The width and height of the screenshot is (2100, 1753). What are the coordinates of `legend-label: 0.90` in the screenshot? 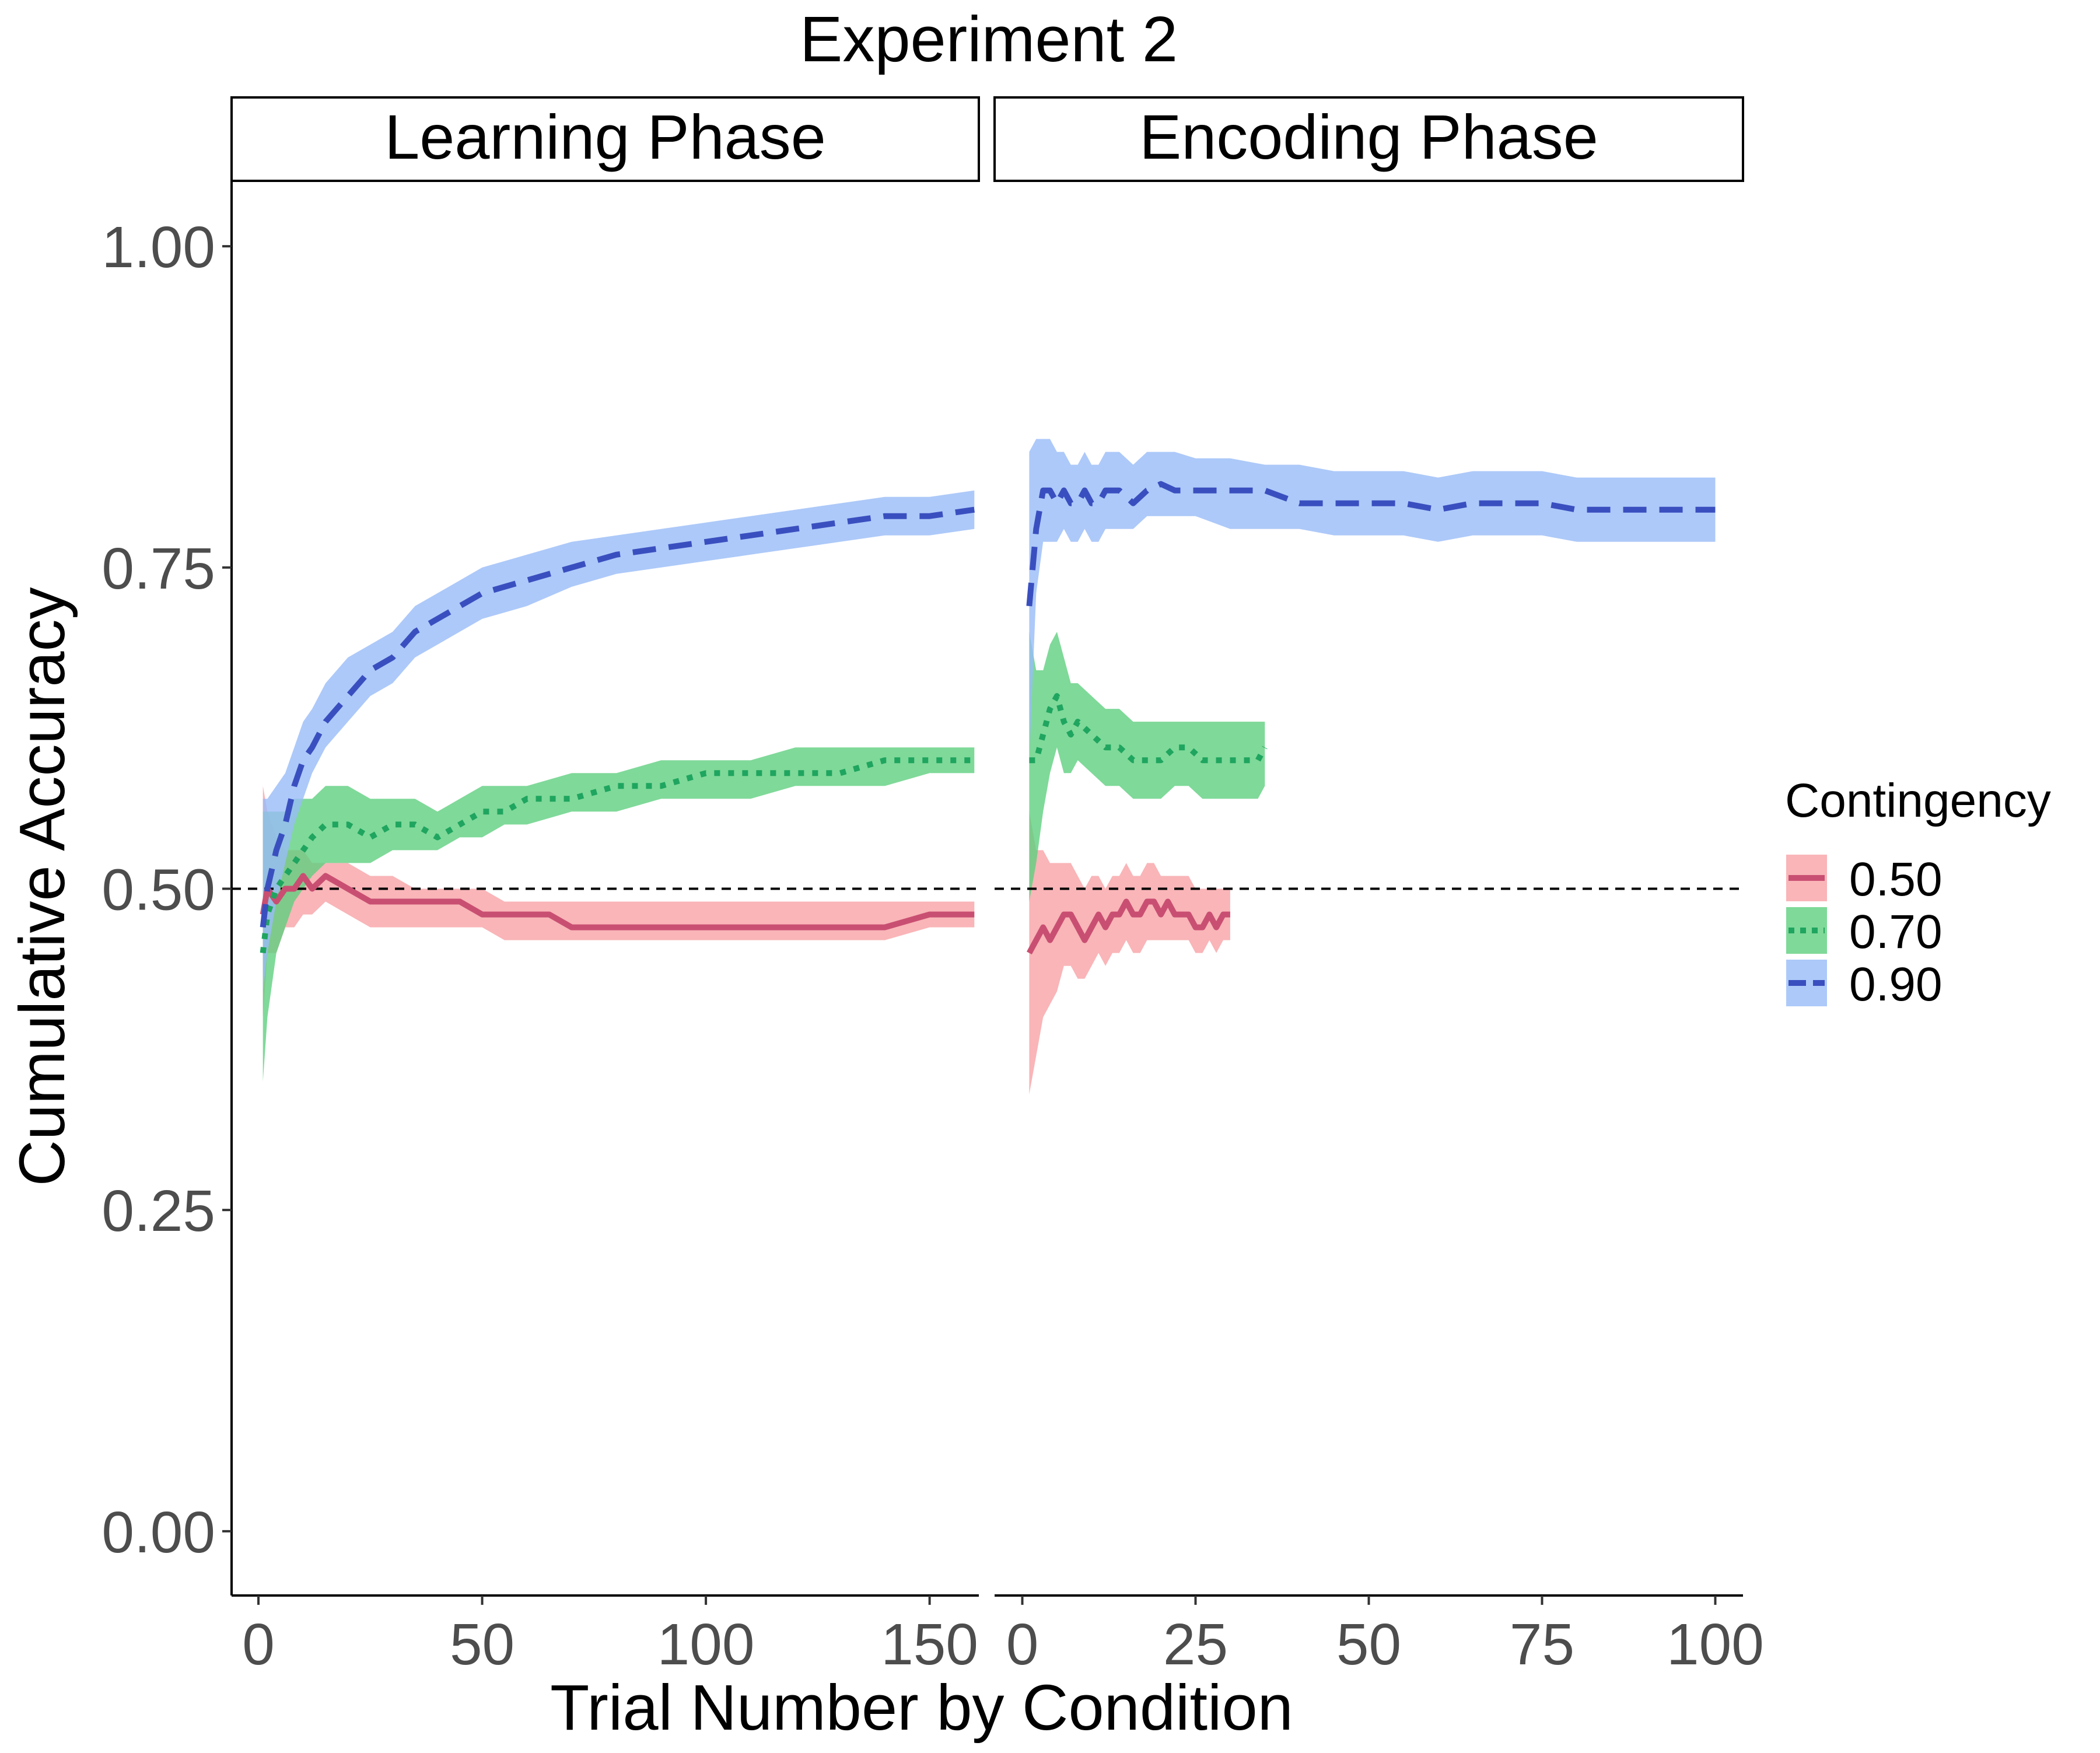 It's located at (1896, 984).